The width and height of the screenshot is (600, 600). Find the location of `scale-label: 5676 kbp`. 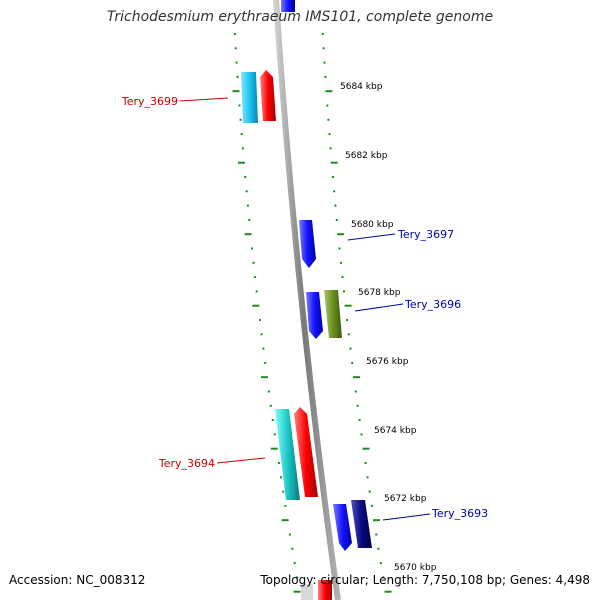

scale-label: 5676 kbp is located at coordinates (387, 362).